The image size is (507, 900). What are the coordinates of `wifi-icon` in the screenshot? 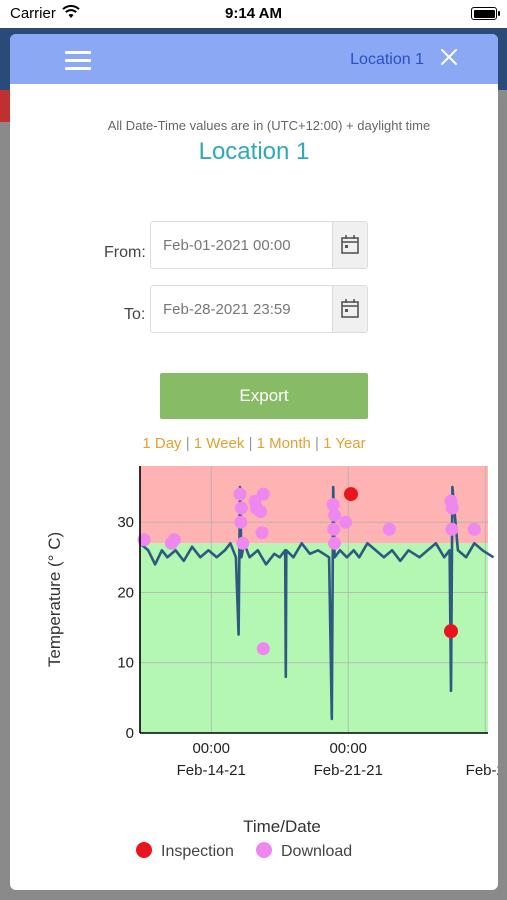 It's located at (71, 11).